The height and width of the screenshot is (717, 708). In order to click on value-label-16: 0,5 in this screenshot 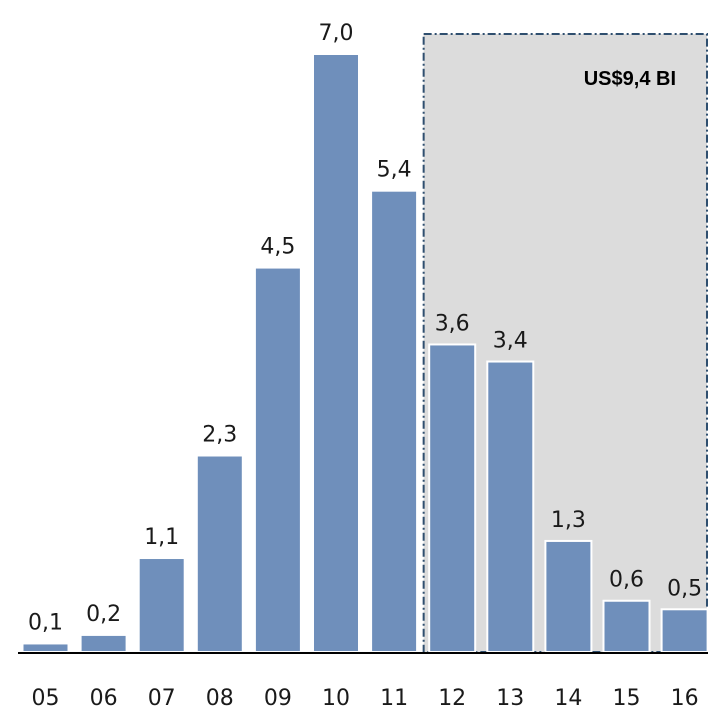, I will do `click(684, 588)`.